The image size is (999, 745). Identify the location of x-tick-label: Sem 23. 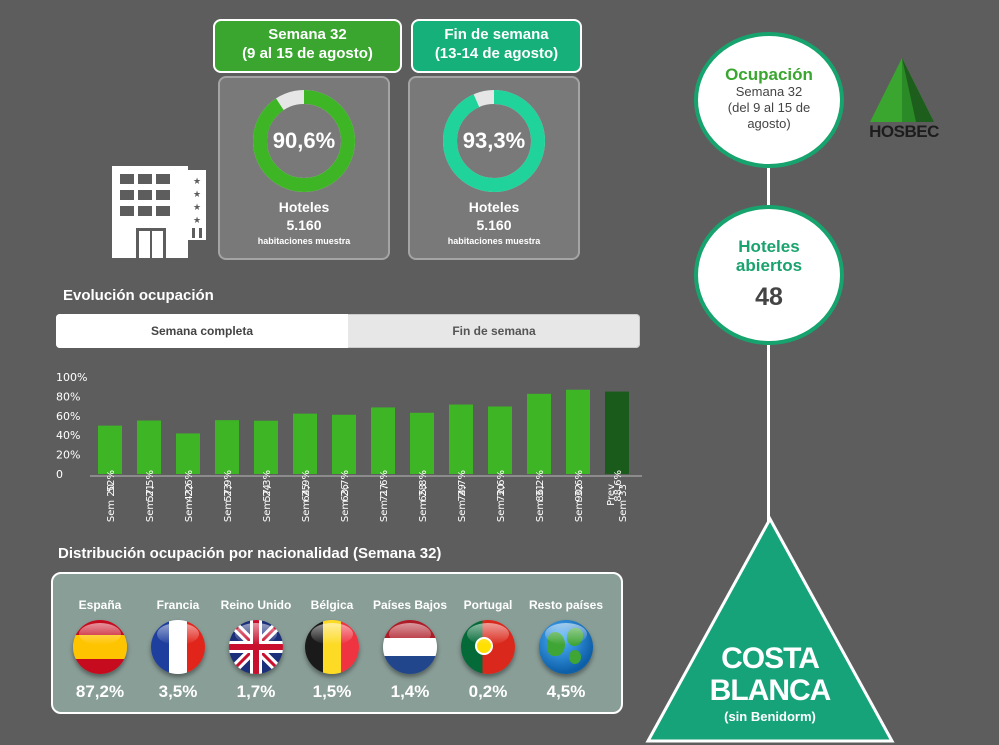
(228, 503).